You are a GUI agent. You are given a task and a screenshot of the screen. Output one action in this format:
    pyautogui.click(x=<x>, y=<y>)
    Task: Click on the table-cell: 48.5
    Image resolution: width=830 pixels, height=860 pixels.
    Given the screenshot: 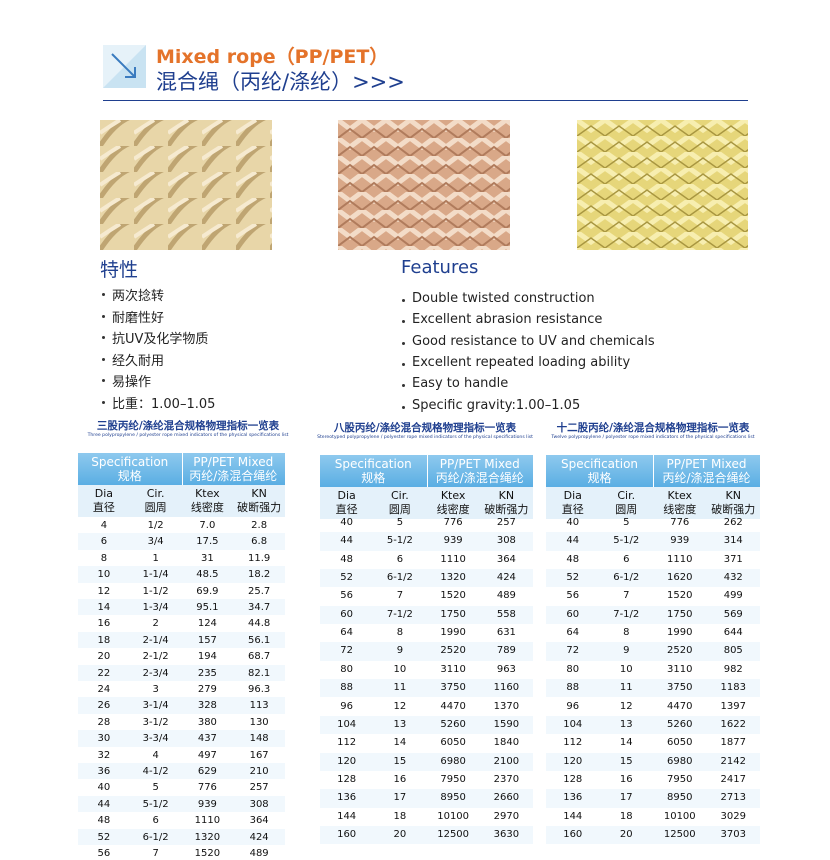 What is the action you would take?
    pyautogui.click(x=207, y=575)
    